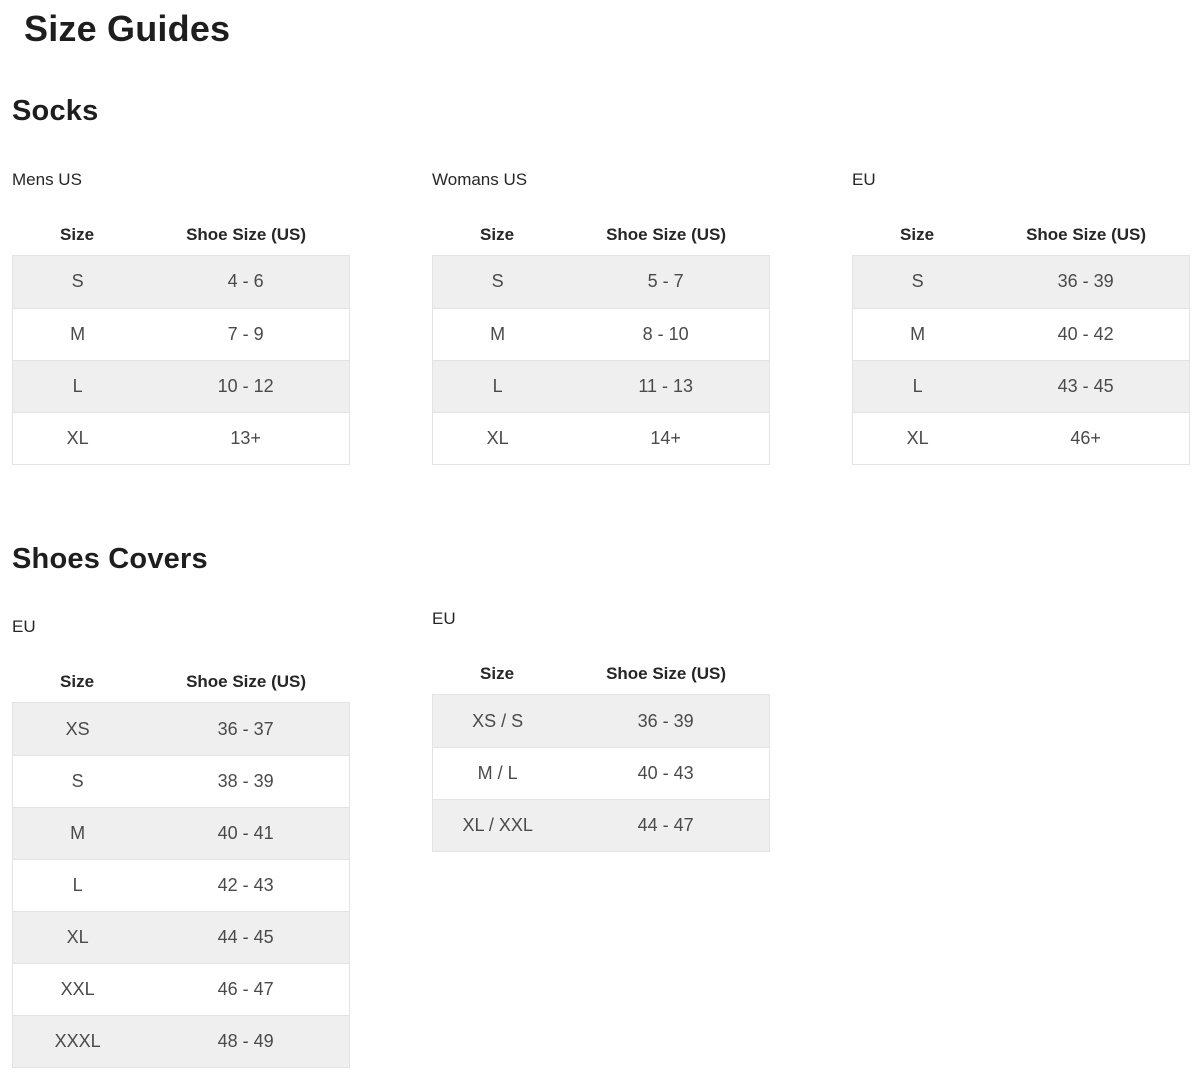 The width and height of the screenshot is (1200, 1085). What do you see at coordinates (110, 558) in the screenshot?
I see `section-title: Shoes Covers` at bounding box center [110, 558].